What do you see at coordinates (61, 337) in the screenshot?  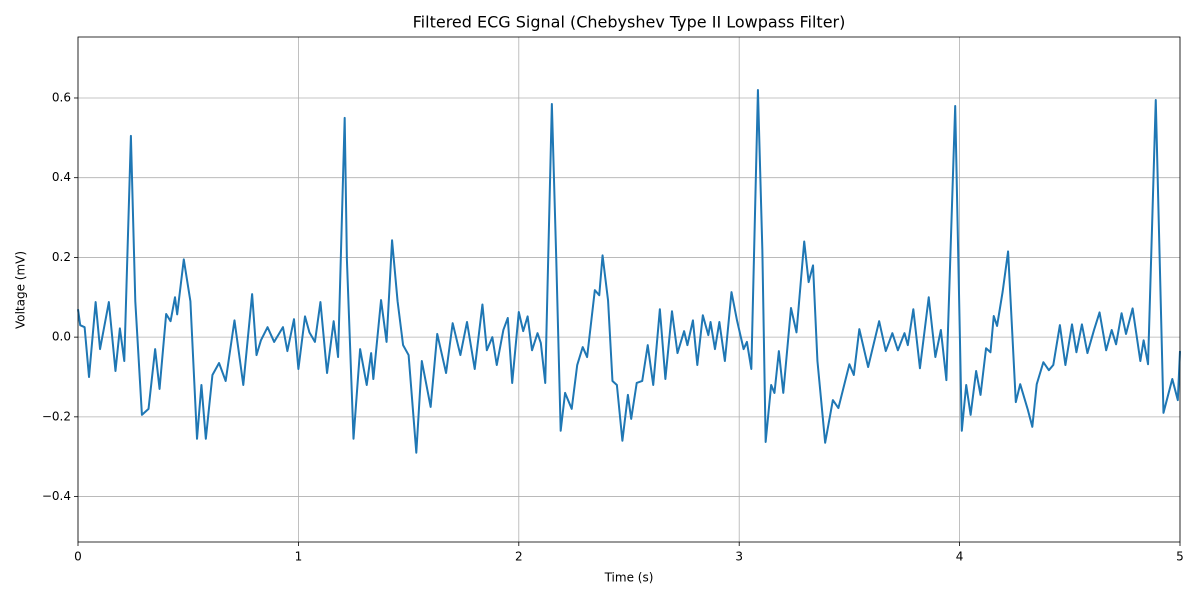 I see `y-tick-label: 0.0` at bounding box center [61, 337].